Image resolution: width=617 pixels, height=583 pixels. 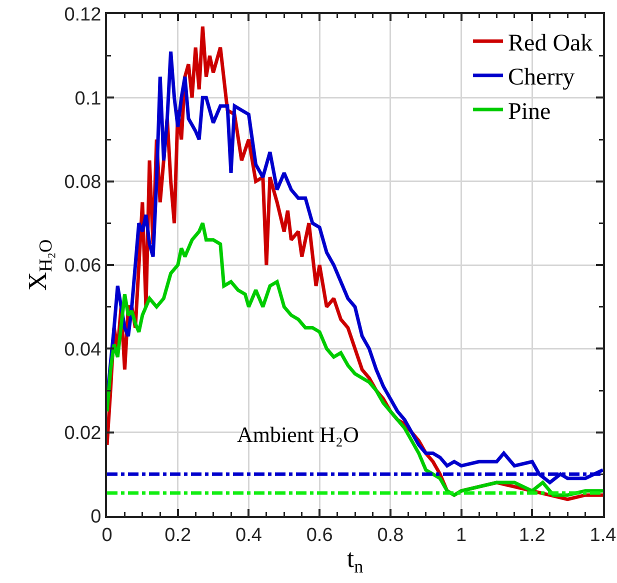 I want to click on x-tick-label: 1.2, so click(x=532, y=535).